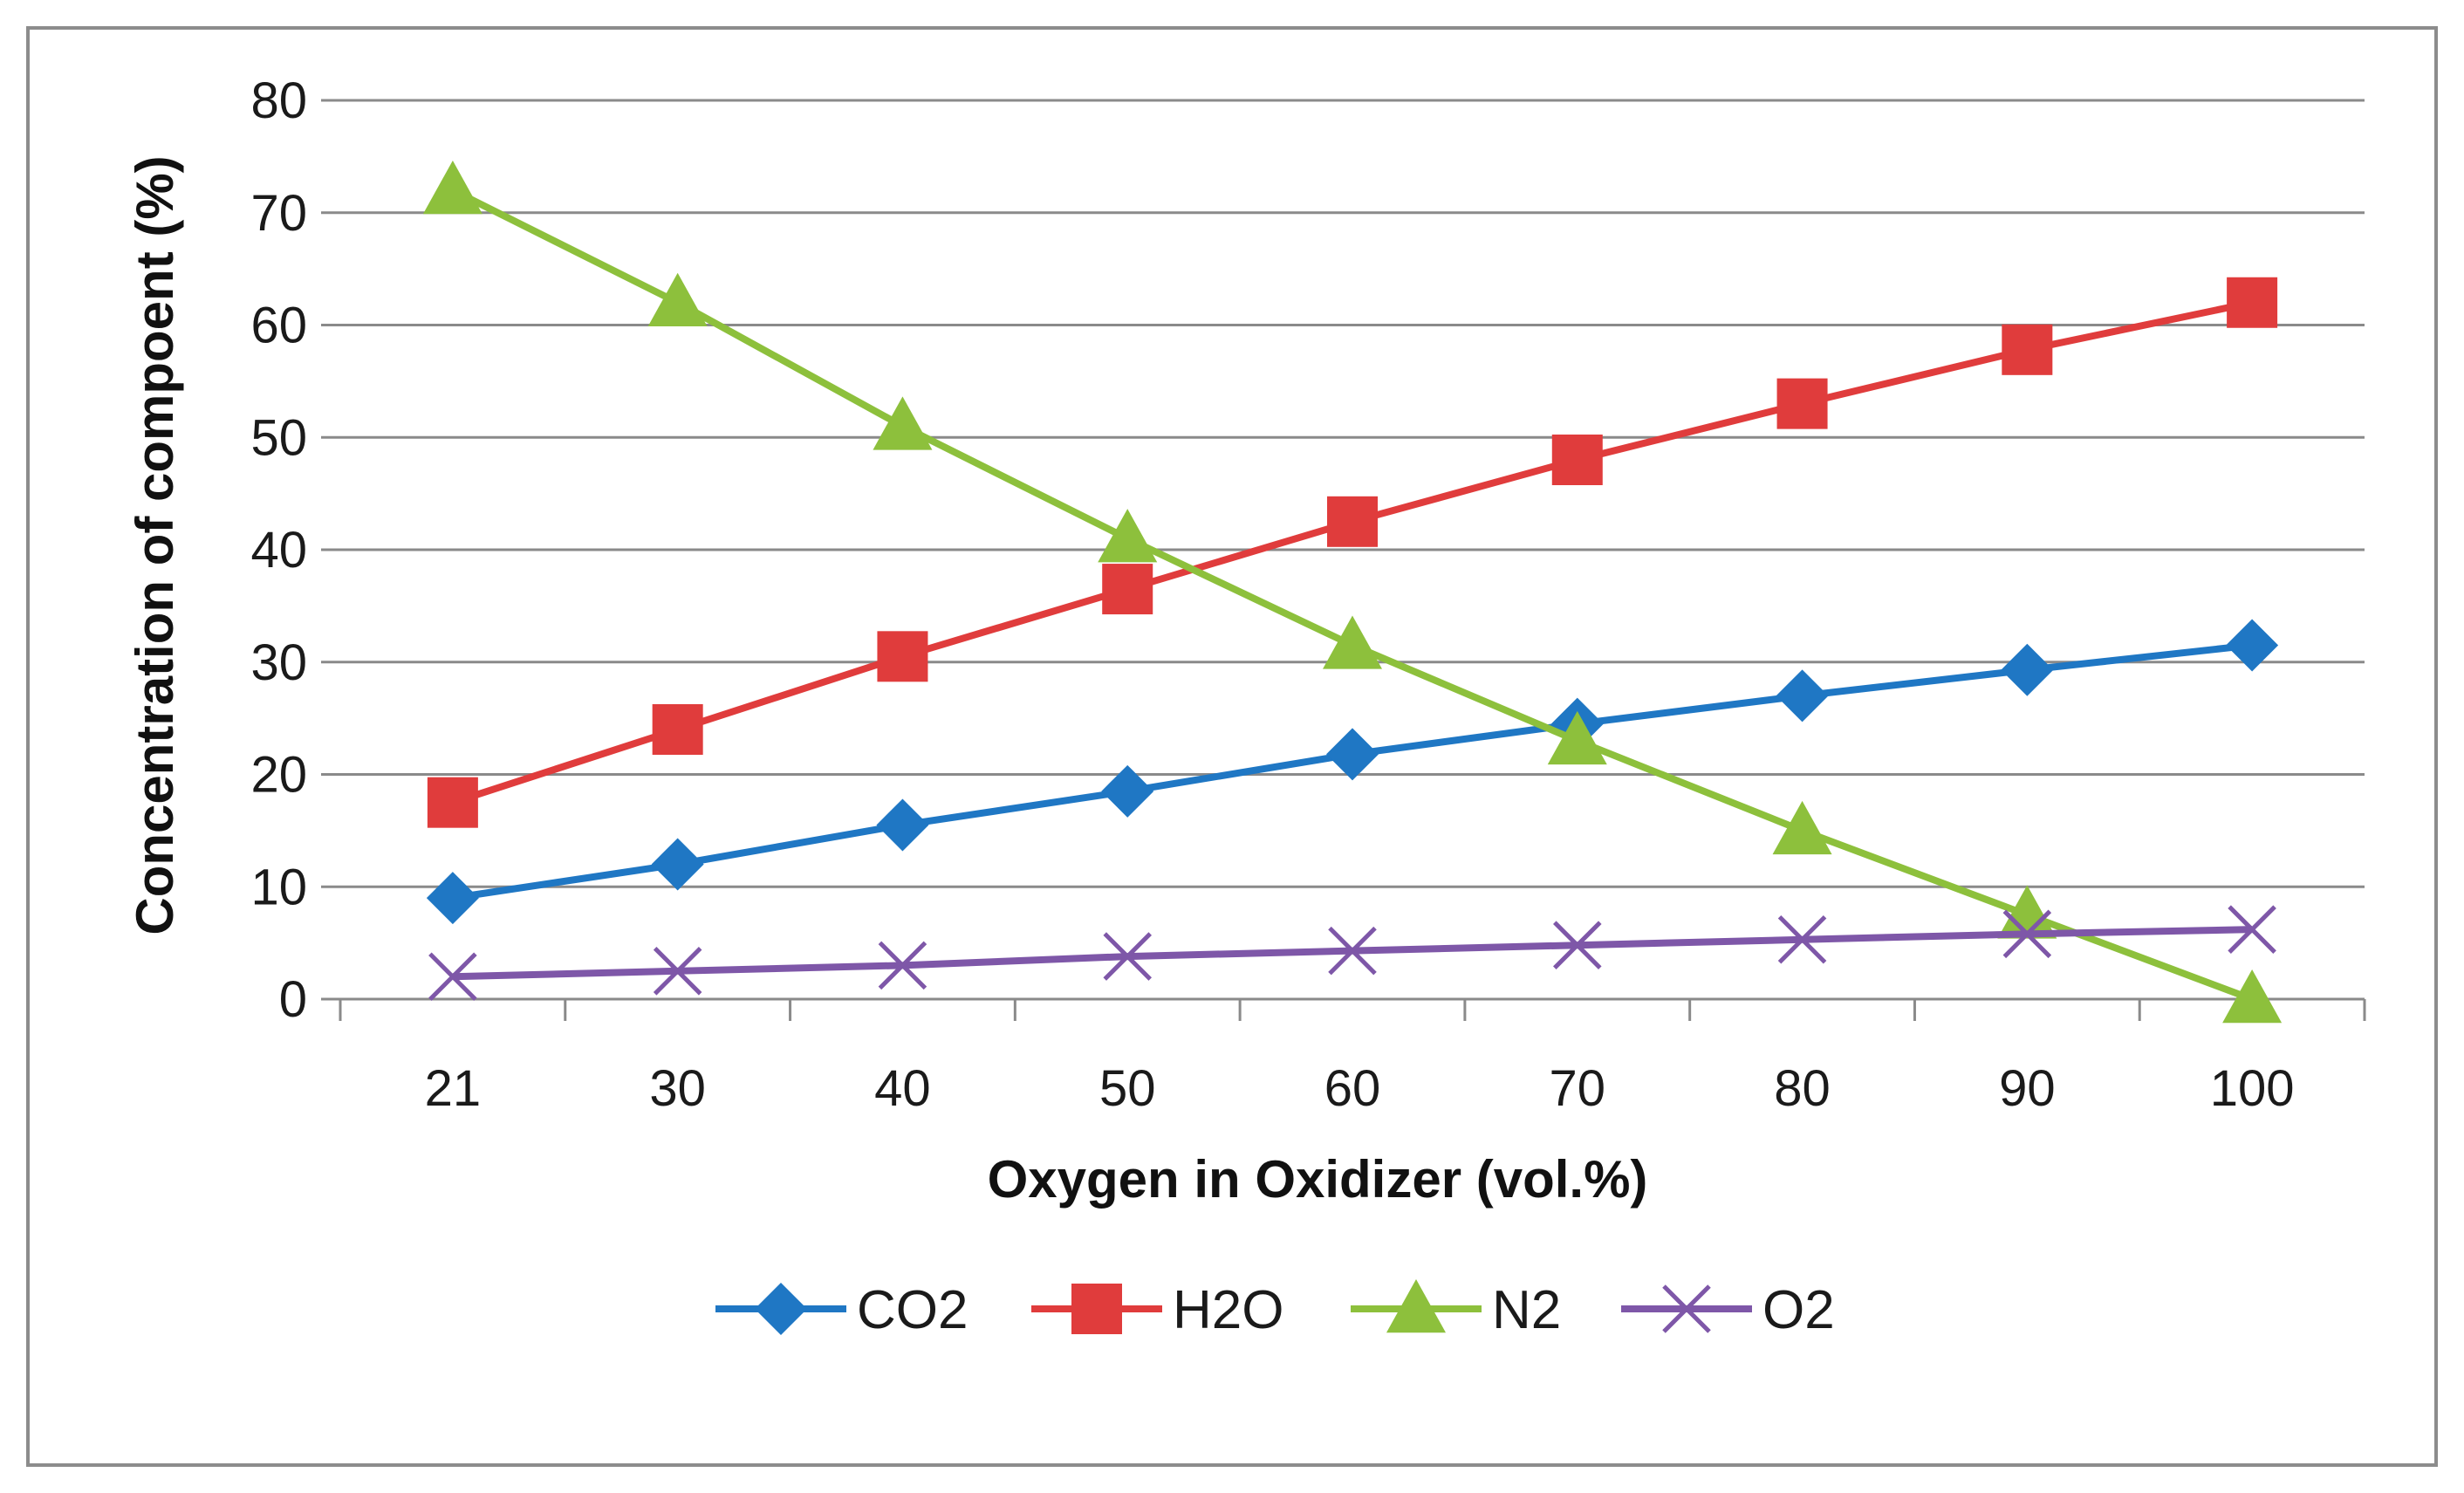 Image resolution: width=2464 pixels, height=1493 pixels. Describe the element at coordinates (278, 326) in the screenshot. I see `y-tick-label: 60` at that location.